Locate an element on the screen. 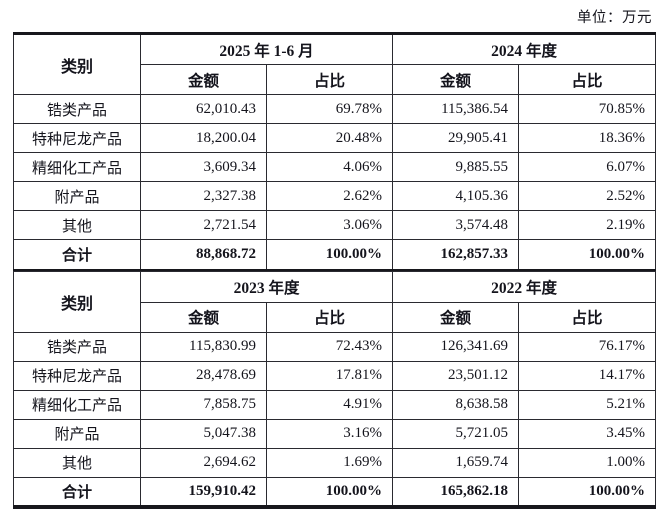  amount-cell: 9,885.55 is located at coordinates (456, 167).